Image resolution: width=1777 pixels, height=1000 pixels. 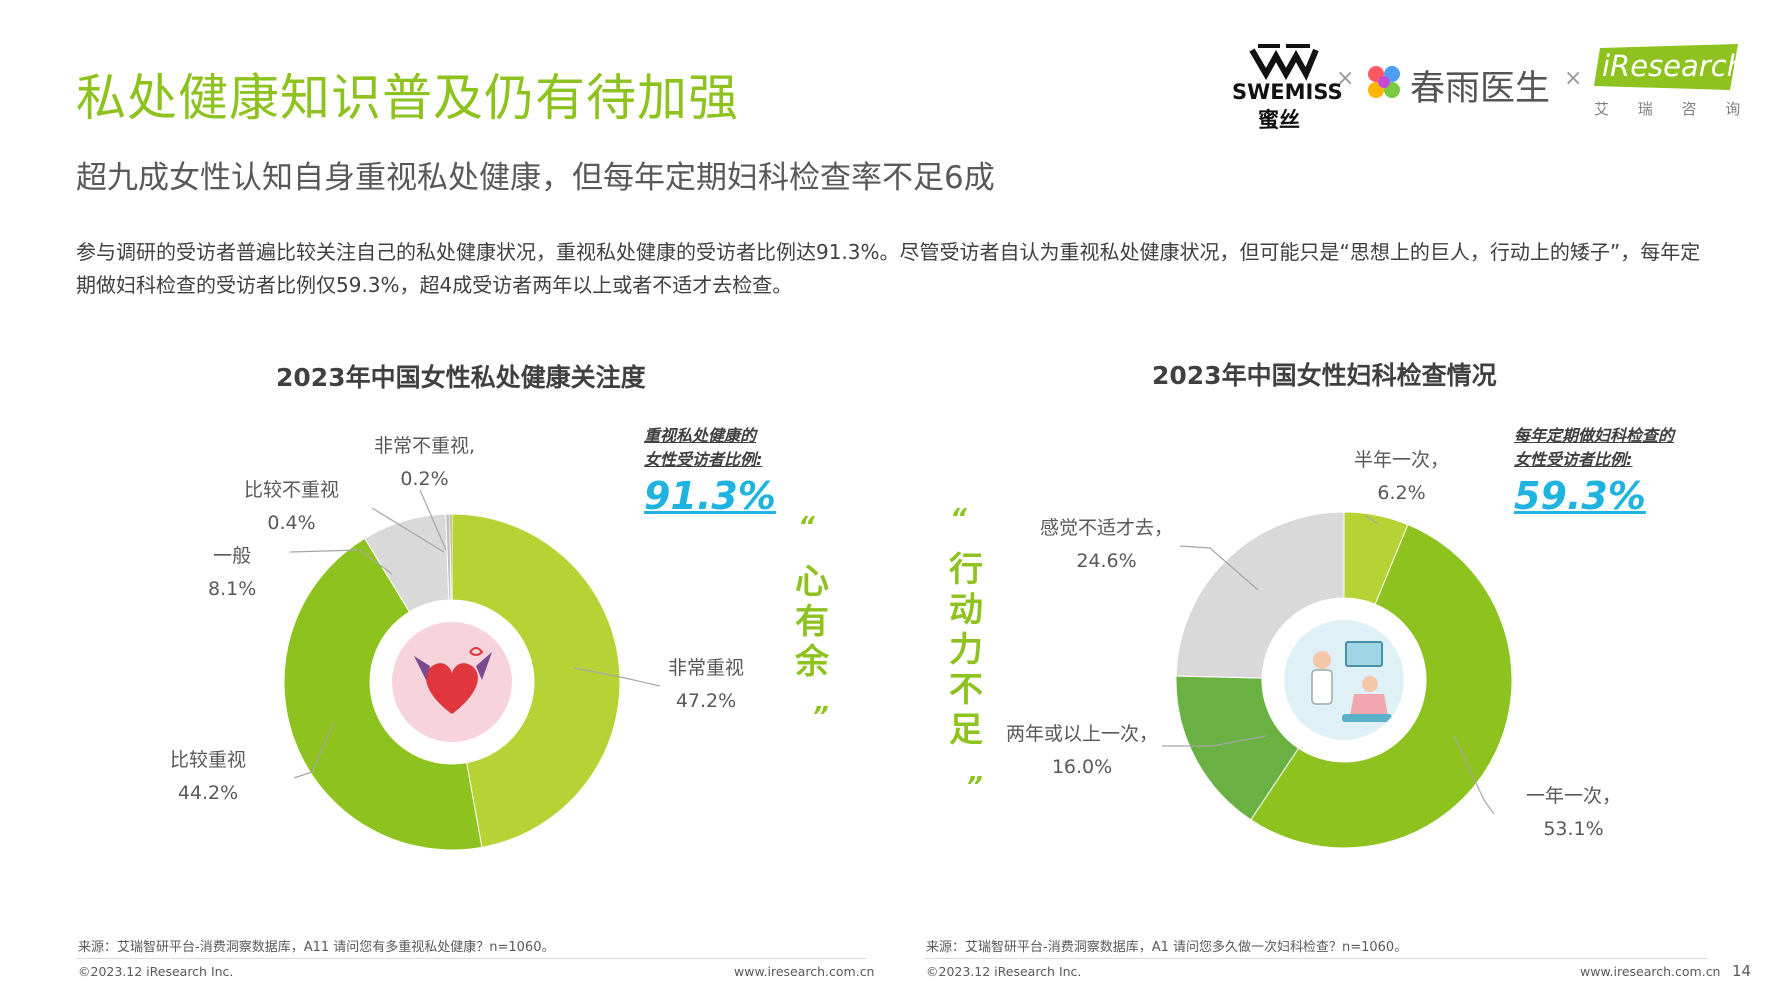 I want to click on chart2-title: 2023年中国女性妇科检查情况, so click(x=1324, y=375).